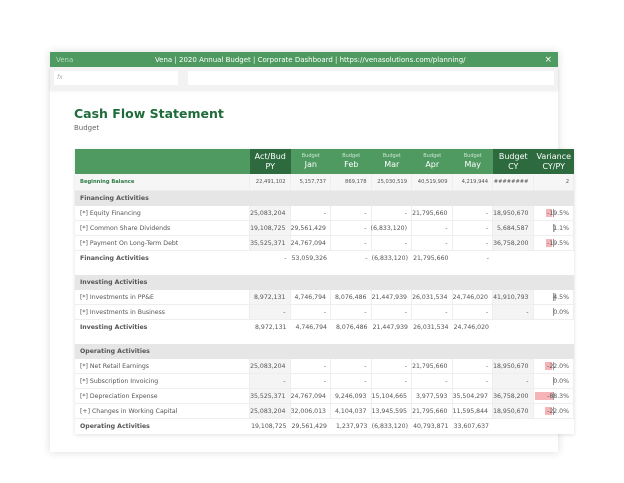  I want to click on table-cell: 15,104,665, so click(391, 396).